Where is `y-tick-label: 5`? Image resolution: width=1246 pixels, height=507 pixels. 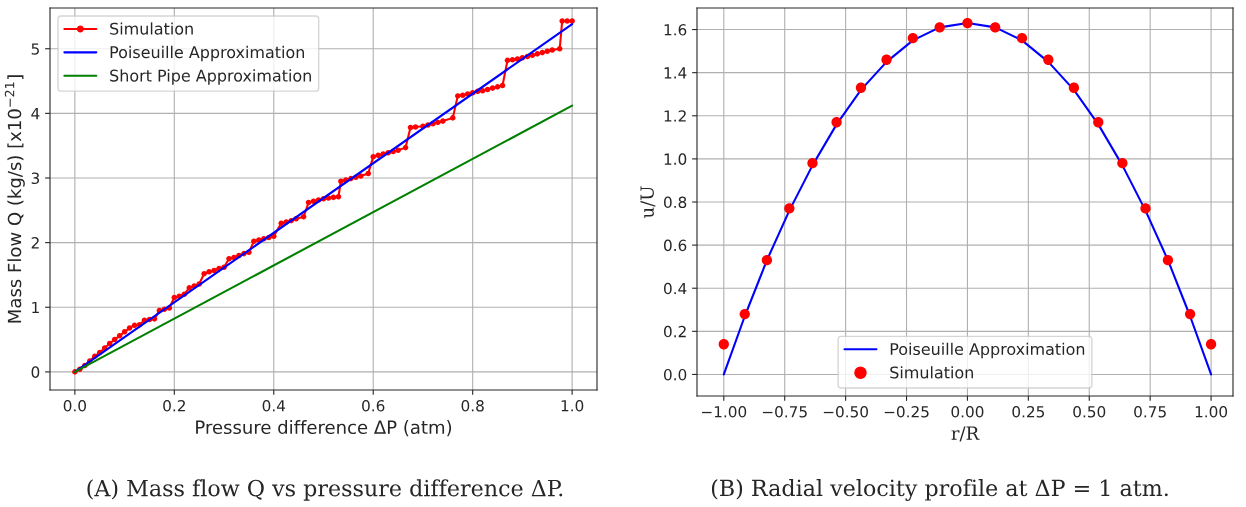
y-tick-label: 5 is located at coordinates (35, 49).